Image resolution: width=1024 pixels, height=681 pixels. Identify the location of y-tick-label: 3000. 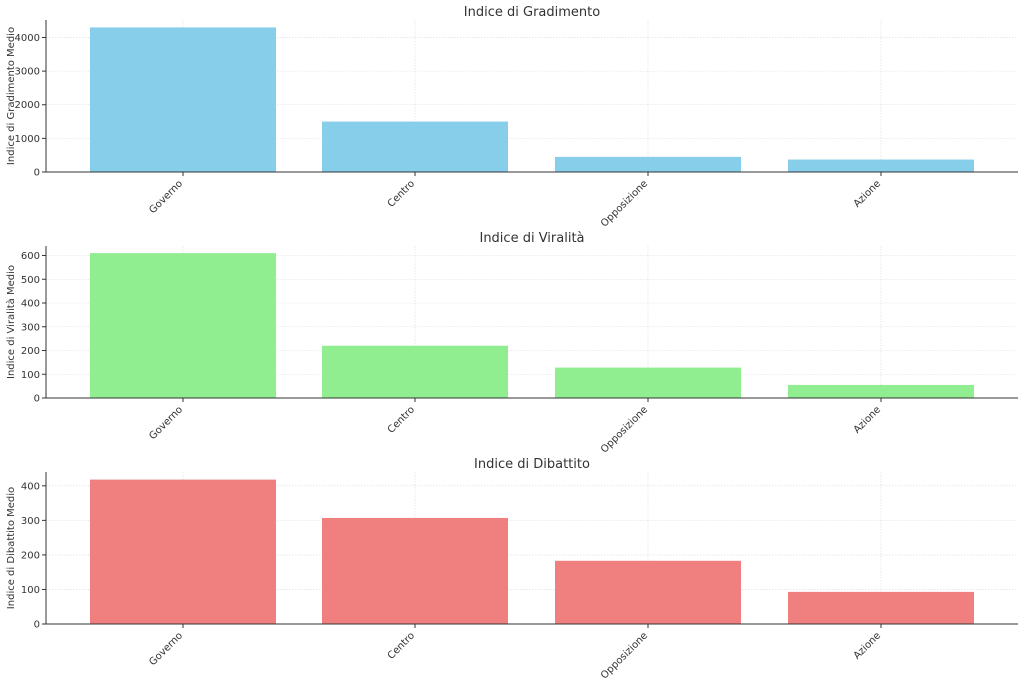
(27, 72).